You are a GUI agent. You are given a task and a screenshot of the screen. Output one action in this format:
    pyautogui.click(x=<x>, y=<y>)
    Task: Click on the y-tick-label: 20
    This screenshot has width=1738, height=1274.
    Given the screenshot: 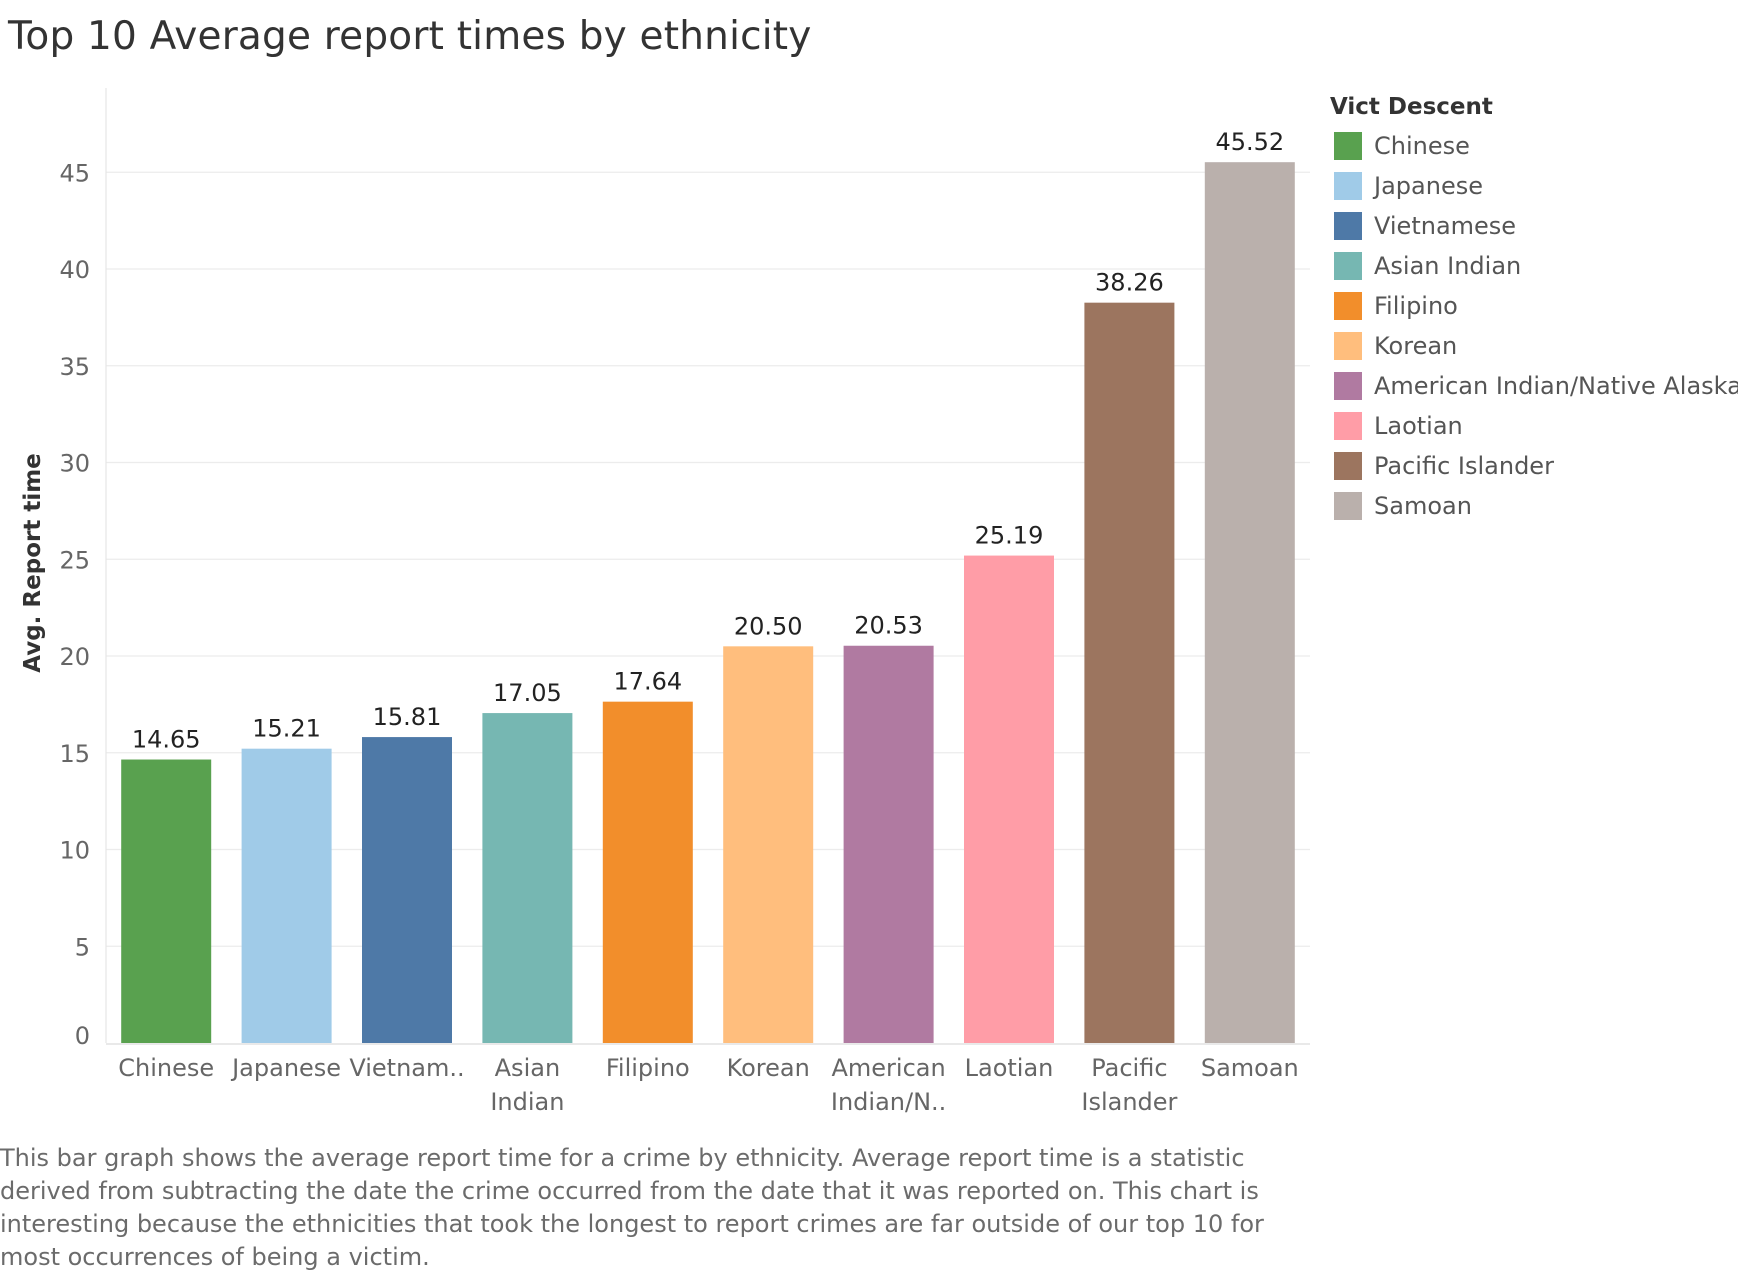 What is the action you would take?
    pyautogui.click(x=74, y=657)
    